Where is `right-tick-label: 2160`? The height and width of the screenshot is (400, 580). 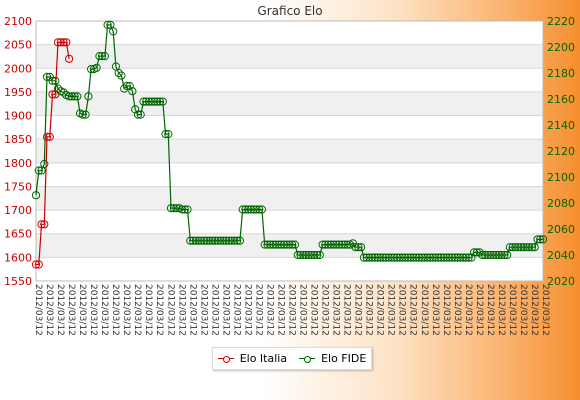
right-tick-label: 2160 is located at coordinates (561, 99).